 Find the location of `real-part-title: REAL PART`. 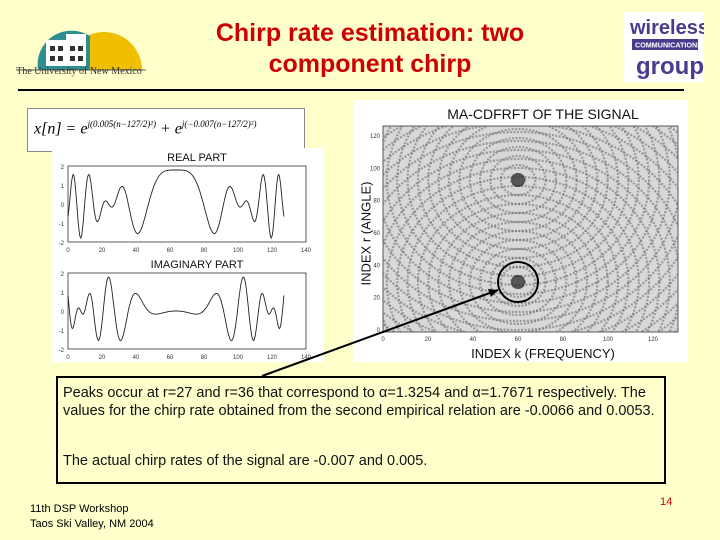

real-part-title: REAL PART is located at coordinates (197, 158).